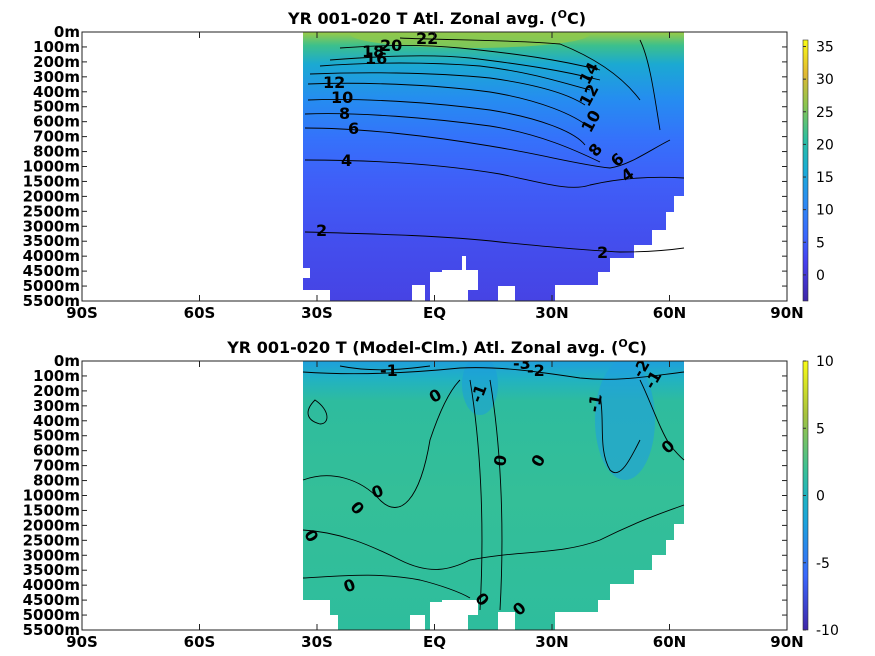 The width and height of the screenshot is (875, 656). I want to click on bottom-x-tick-label: 90S, so click(82, 642).